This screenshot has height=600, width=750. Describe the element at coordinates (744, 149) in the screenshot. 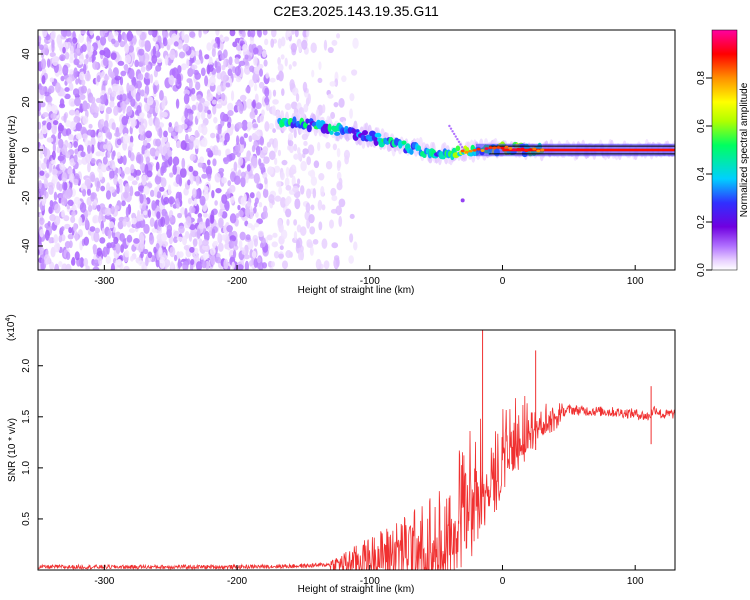

I see `colorbar-label: Normalized spectral amplitude` at that location.